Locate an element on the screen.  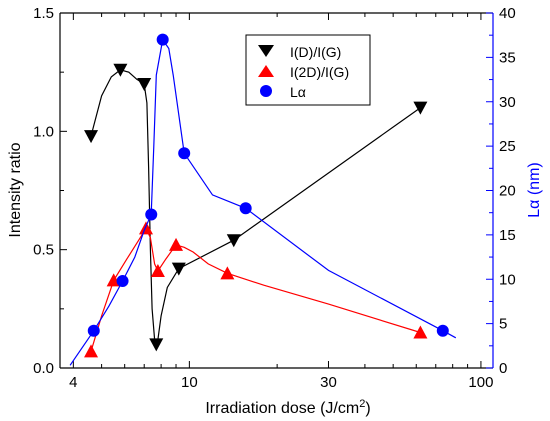
y-right-tick-label: 20 is located at coordinates (507, 191).